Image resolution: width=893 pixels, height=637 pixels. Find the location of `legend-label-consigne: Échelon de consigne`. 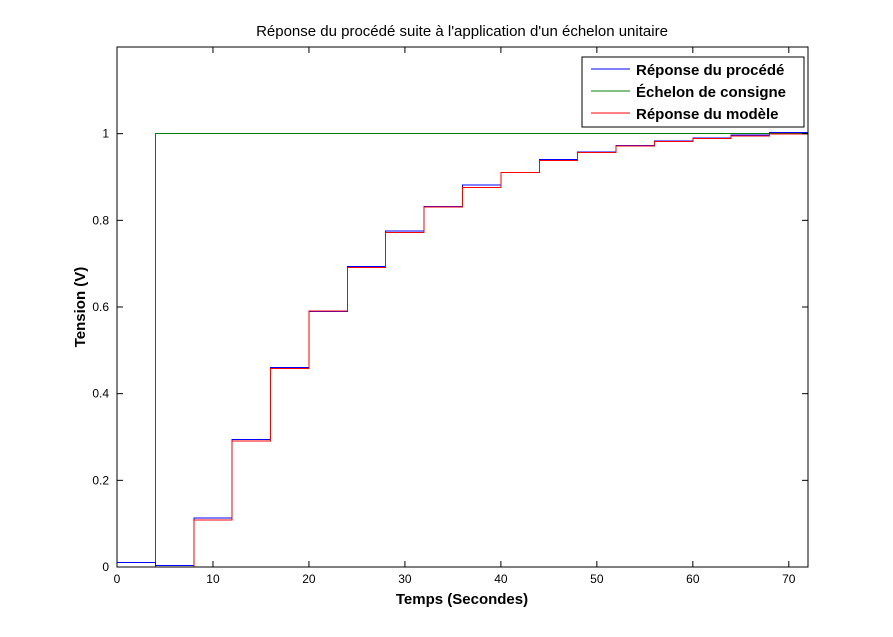

legend-label-consigne: Échelon de consigne is located at coordinates (711, 92).